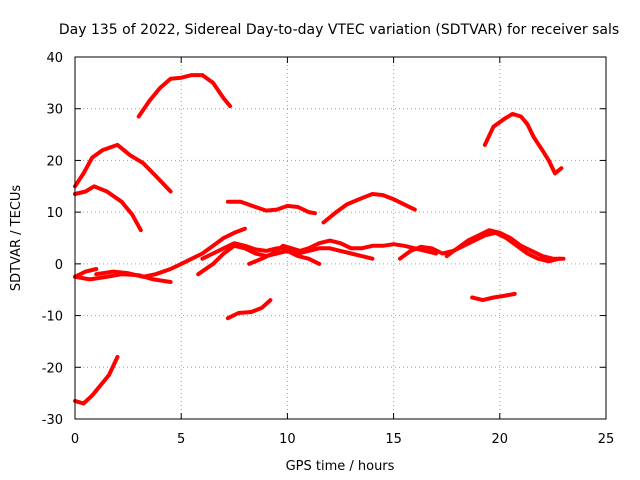 Image resolution: width=640 pixels, height=480 pixels. Describe the element at coordinates (606, 439) in the screenshot. I see `x-tick-label: 25` at that location.